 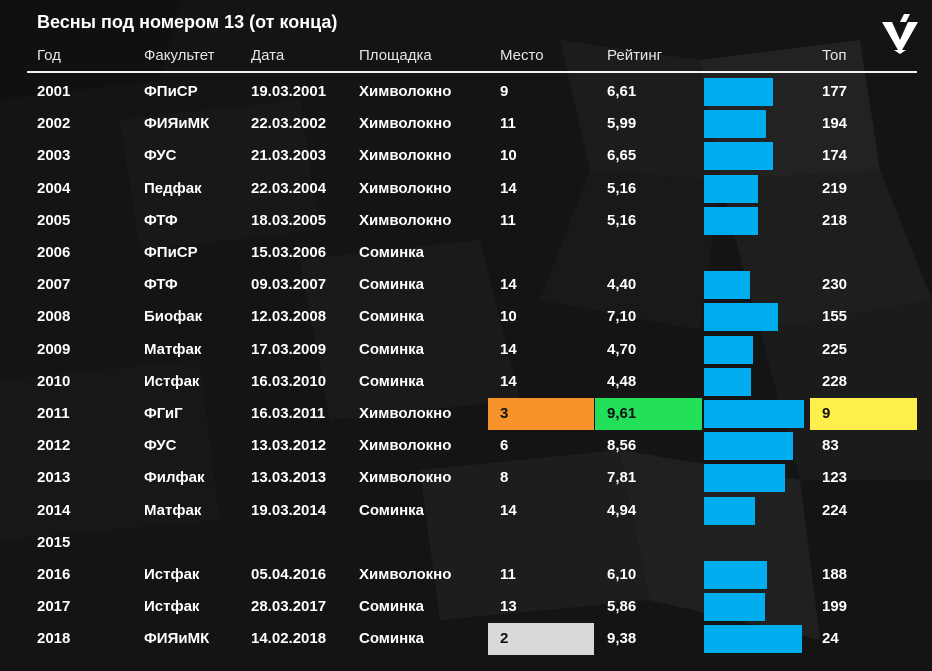 I want to click on top-cell: 174, so click(x=835, y=156).